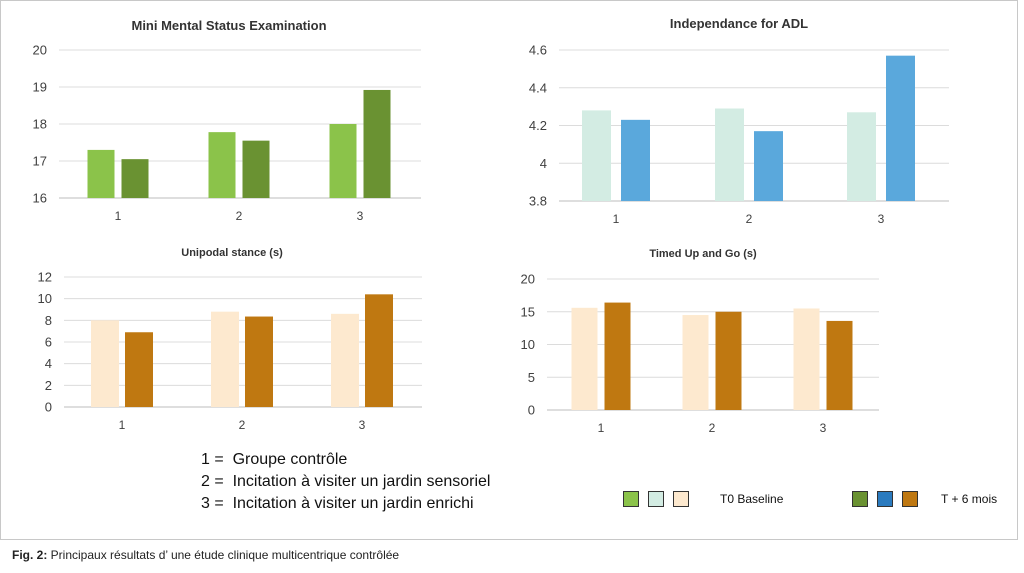  I want to click on followup-swatch-mmse, so click(860, 499).